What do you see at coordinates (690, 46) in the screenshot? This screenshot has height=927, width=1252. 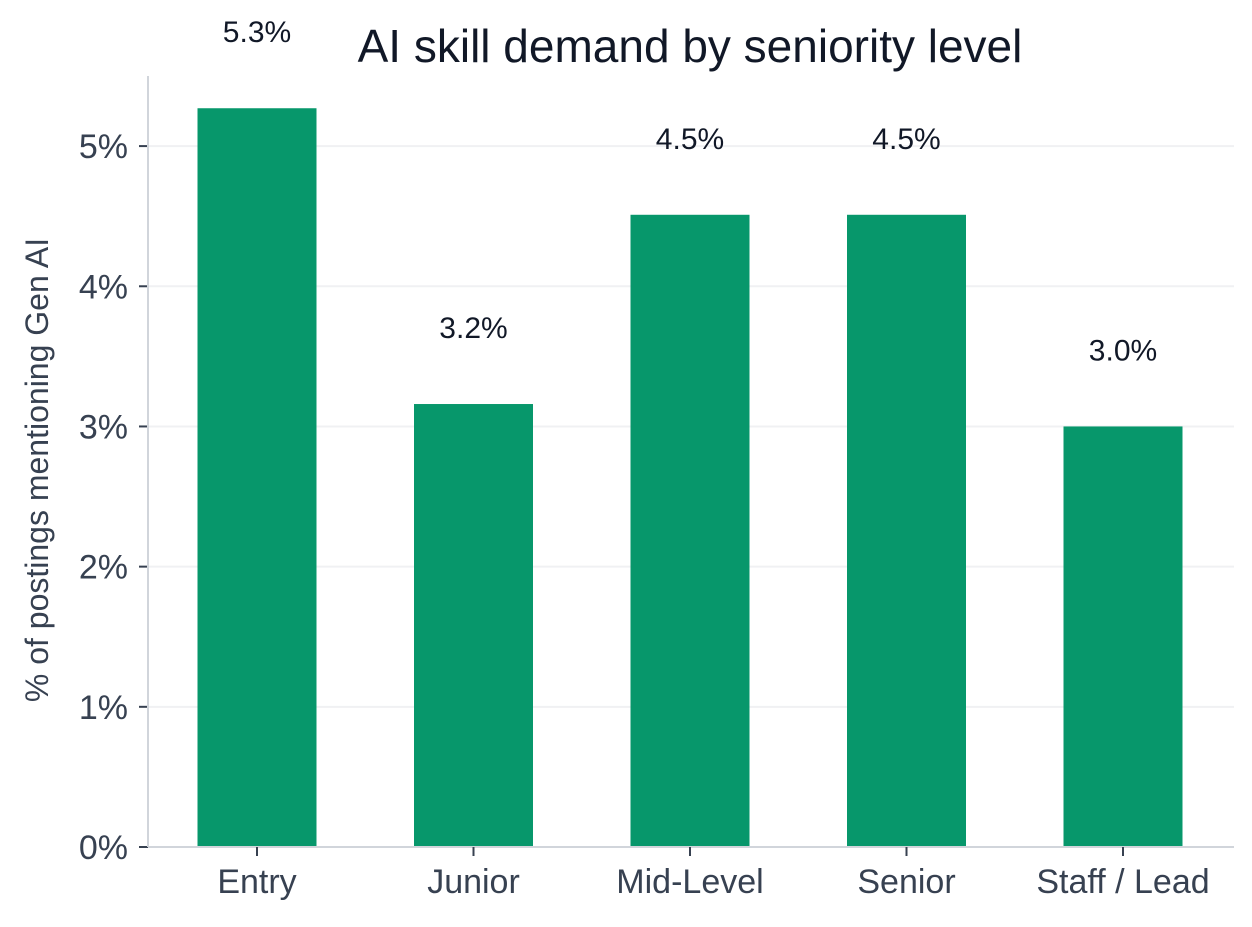 I see `chart-title: AI skill demand by seniority level` at bounding box center [690, 46].